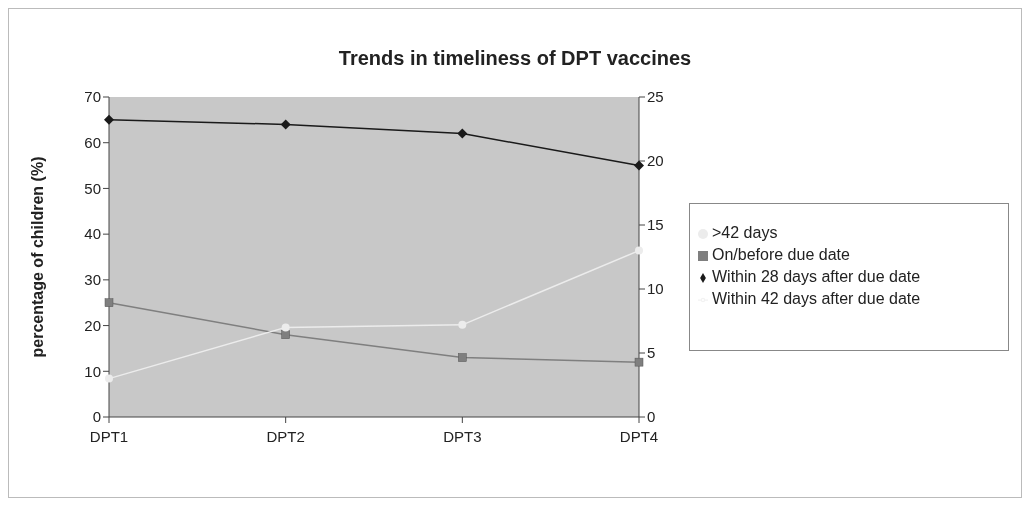 The image size is (1030, 506). I want to click on x-tick-label: DPT3, so click(462, 436).